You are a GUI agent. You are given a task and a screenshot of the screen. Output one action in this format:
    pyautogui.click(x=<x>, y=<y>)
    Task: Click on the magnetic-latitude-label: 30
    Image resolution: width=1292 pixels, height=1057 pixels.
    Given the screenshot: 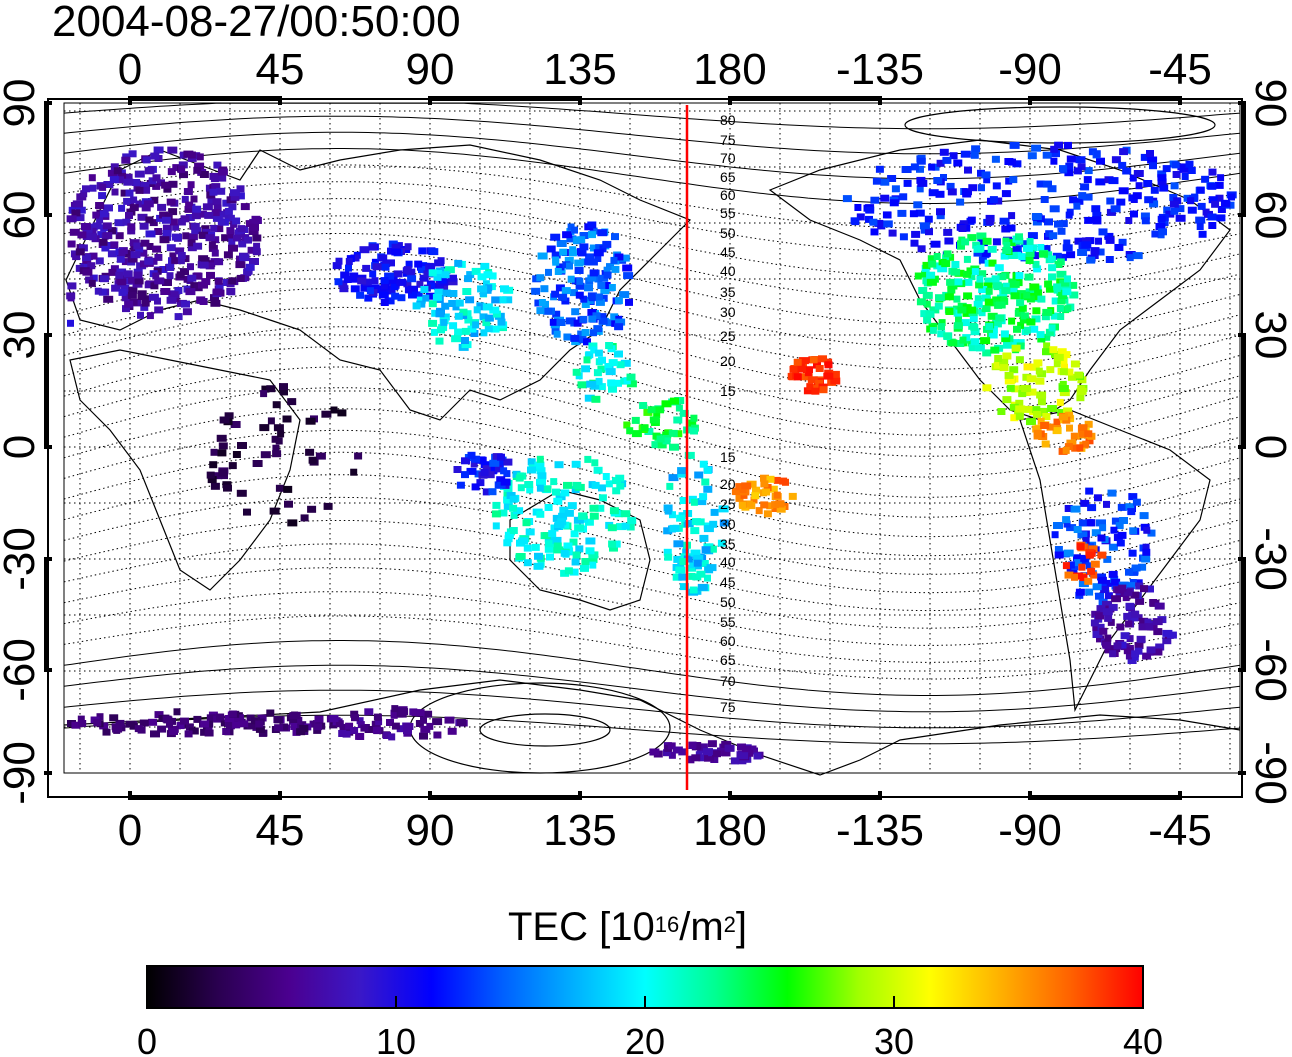 What is the action you would take?
    pyautogui.click(x=728, y=312)
    